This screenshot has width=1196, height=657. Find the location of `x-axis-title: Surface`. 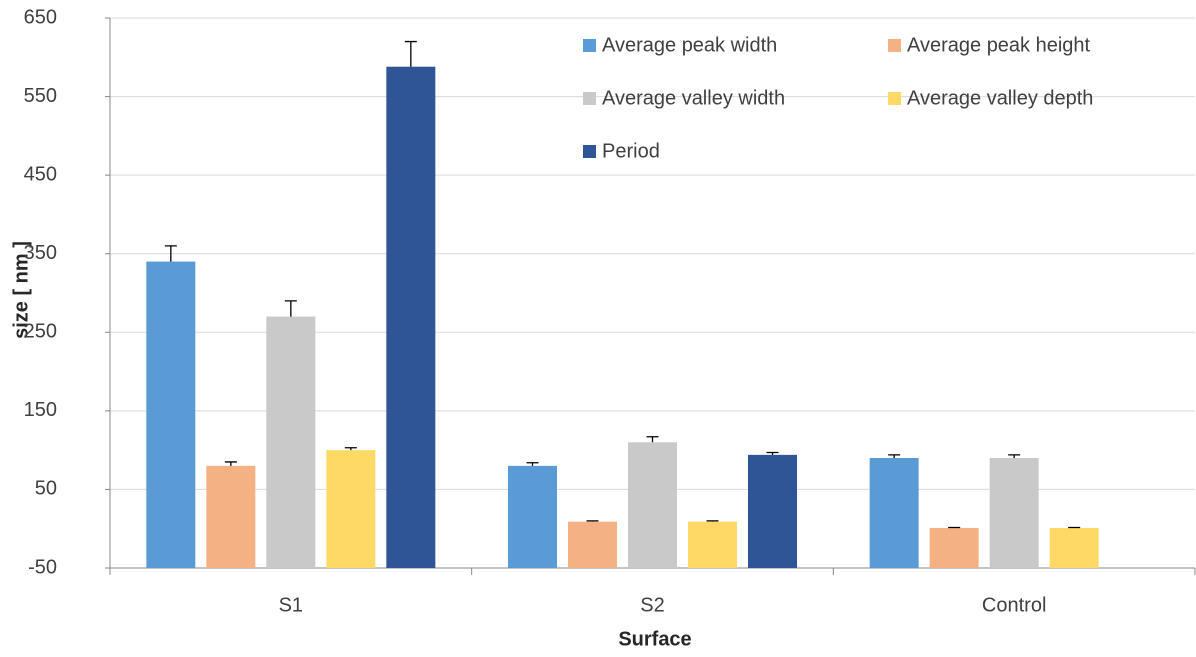

x-axis-title: Surface is located at coordinates (654, 639).